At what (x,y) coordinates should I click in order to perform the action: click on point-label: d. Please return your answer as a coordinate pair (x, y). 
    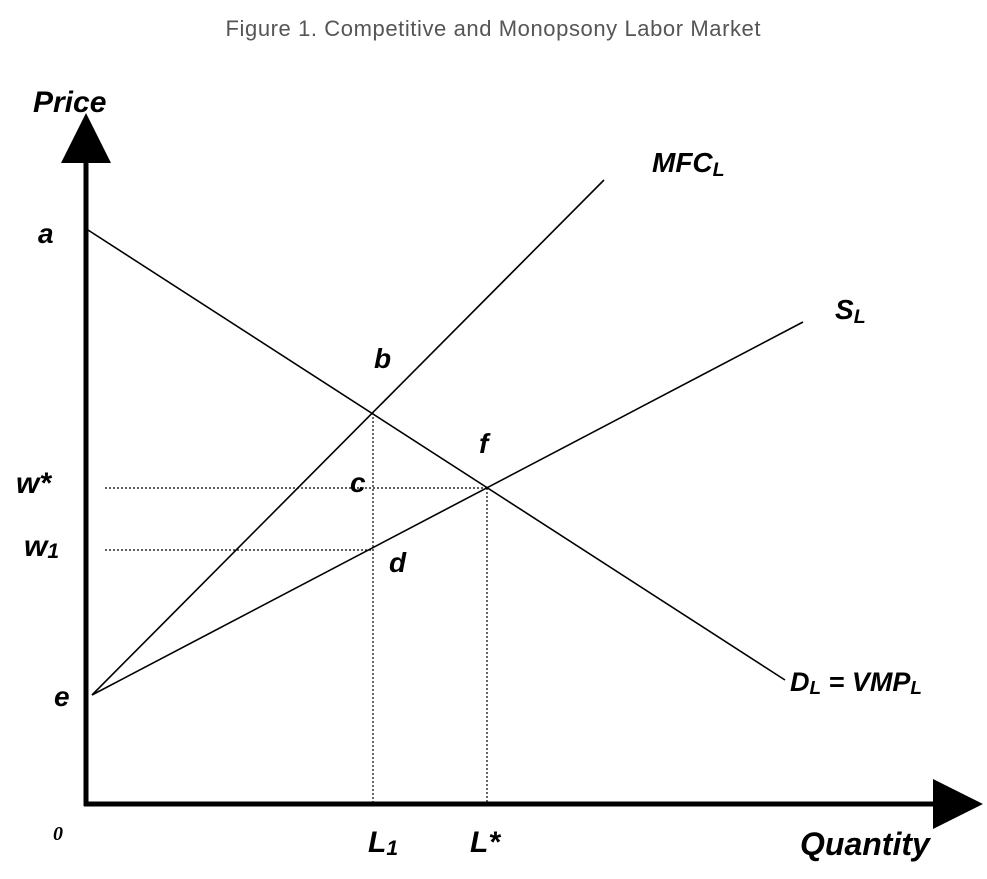
    Looking at the image, I should click on (398, 562).